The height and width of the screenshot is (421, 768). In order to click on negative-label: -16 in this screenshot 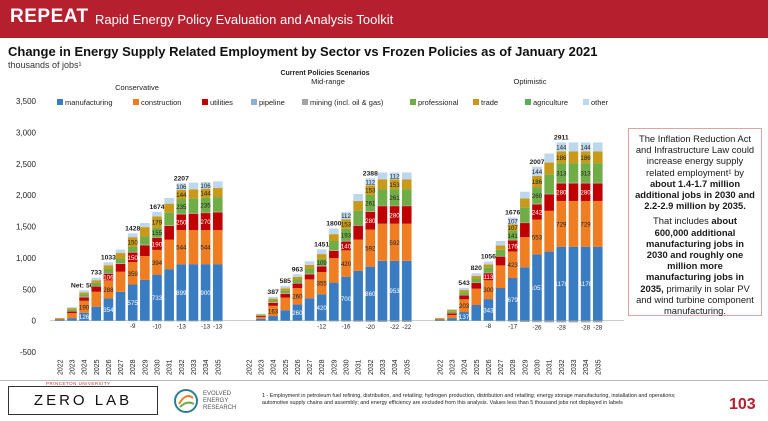, I will do `click(347, 327)`.